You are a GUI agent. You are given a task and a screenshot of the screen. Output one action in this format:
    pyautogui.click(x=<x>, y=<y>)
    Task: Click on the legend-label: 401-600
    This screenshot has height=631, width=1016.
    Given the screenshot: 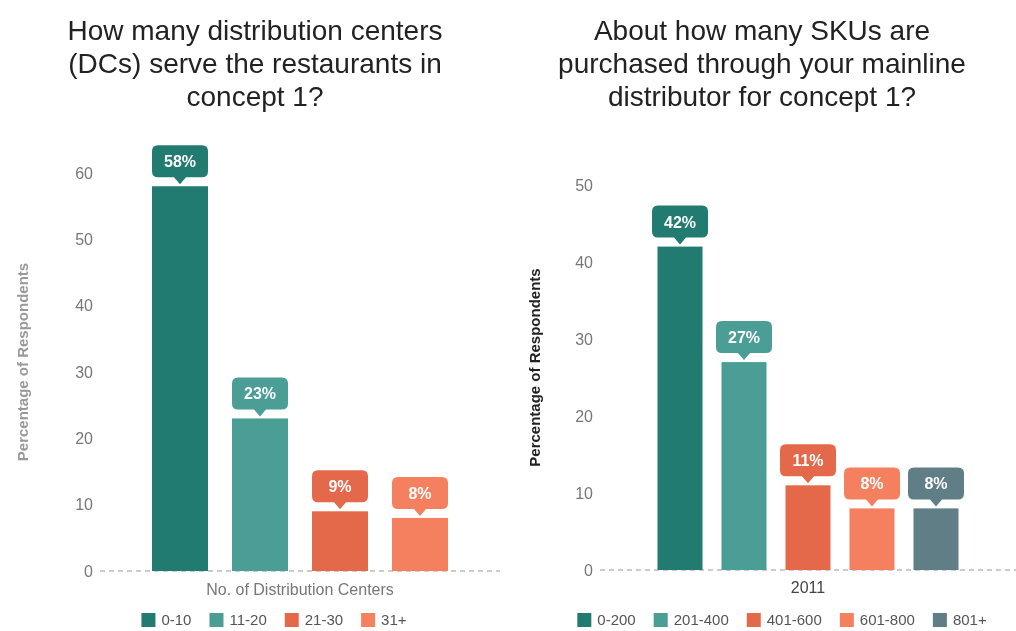 What is the action you would take?
    pyautogui.click(x=794, y=619)
    